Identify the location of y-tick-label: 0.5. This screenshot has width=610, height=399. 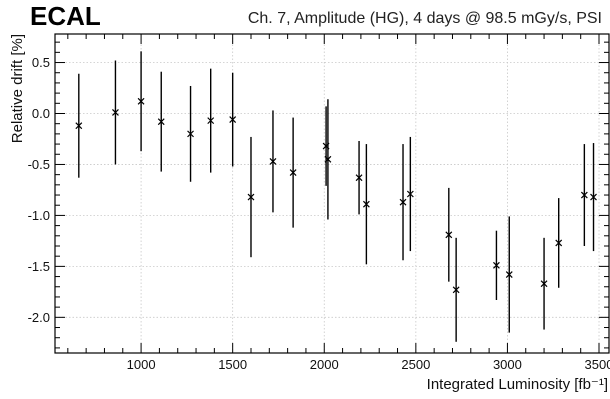
(41, 62).